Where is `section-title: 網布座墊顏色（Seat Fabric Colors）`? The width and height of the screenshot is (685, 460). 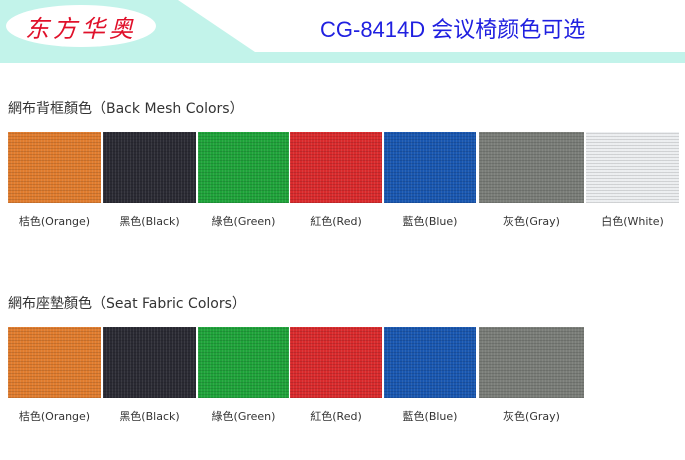 section-title: 網布座墊顏色（Seat Fabric Colors） is located at coordinates (127, 304).